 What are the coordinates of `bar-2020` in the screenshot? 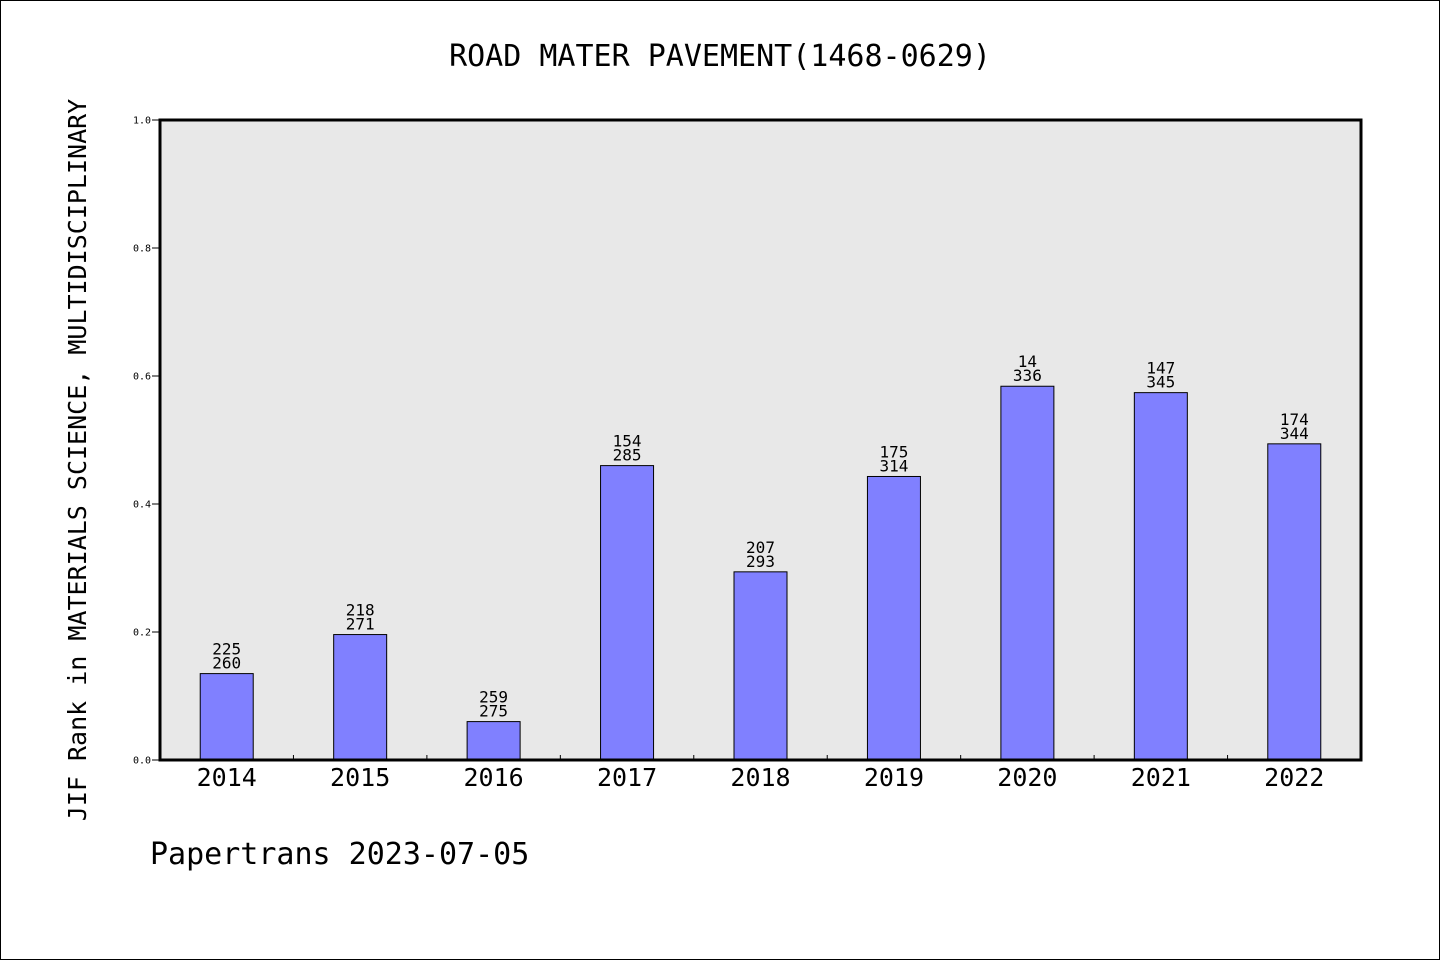 It's located at (1027, 573).